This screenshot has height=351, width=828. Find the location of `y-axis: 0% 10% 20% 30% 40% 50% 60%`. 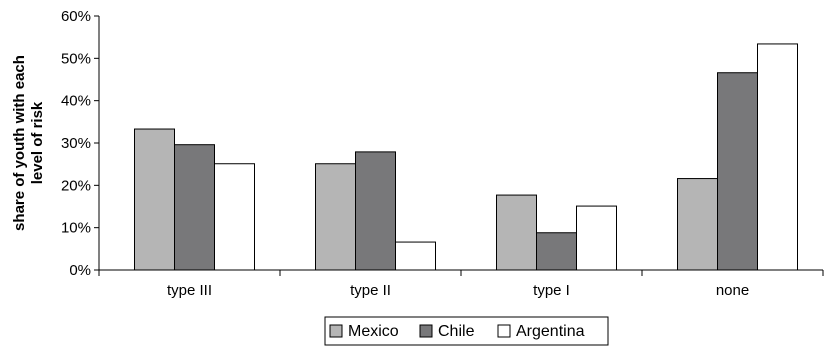

y-axis: 0% 10% 20% 30% 40% 50% 60% is located at coordinates (80, 143).